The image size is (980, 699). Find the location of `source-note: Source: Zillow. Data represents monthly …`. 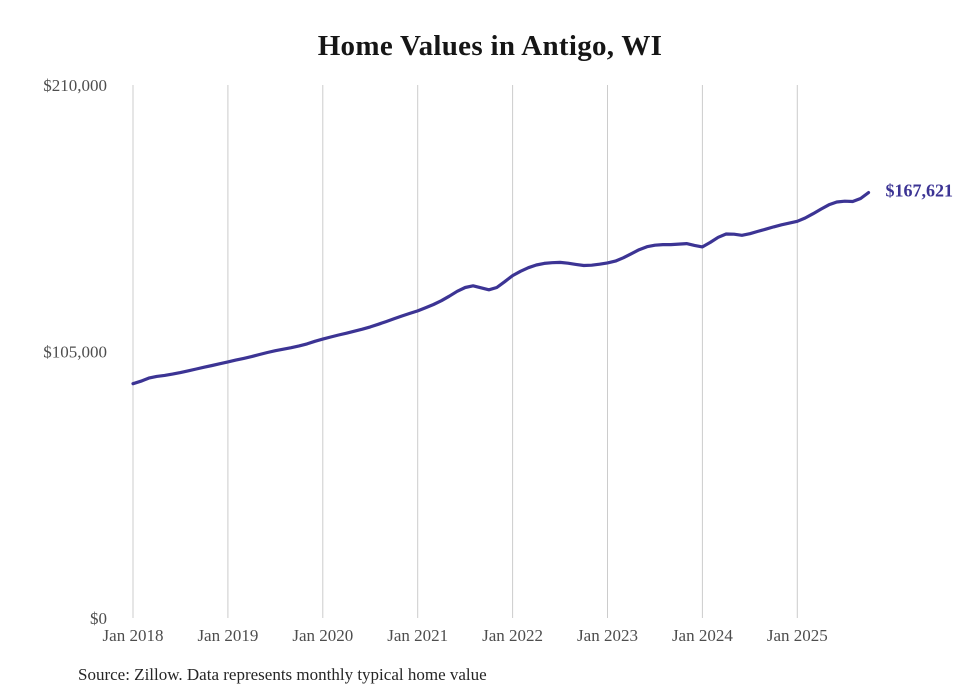

source-note: Source: Zillow. Data represents monthly … is located at coordinates (282, 674).